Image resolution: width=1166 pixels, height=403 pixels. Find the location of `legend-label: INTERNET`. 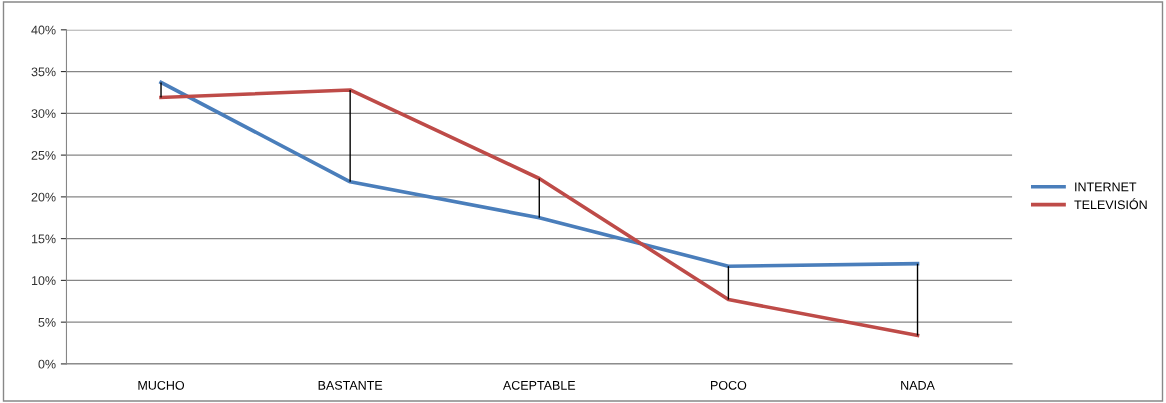

legend-label: INTERNET is located at coordinates (1106, 187).